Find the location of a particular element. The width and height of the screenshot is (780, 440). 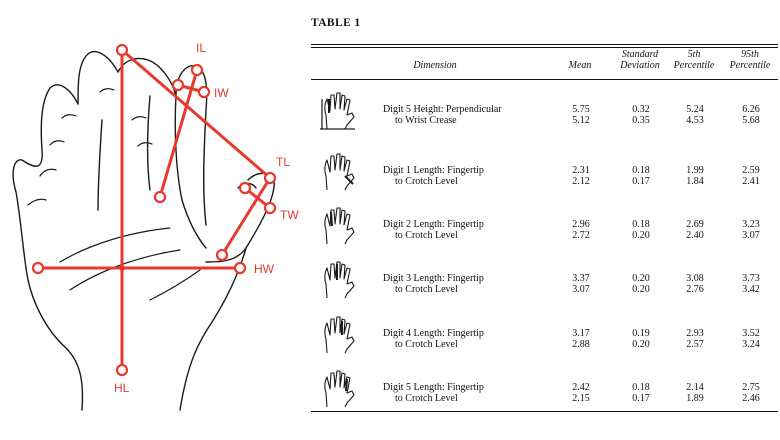

table-rule-top-secondary is located at coordinates (544, 47).